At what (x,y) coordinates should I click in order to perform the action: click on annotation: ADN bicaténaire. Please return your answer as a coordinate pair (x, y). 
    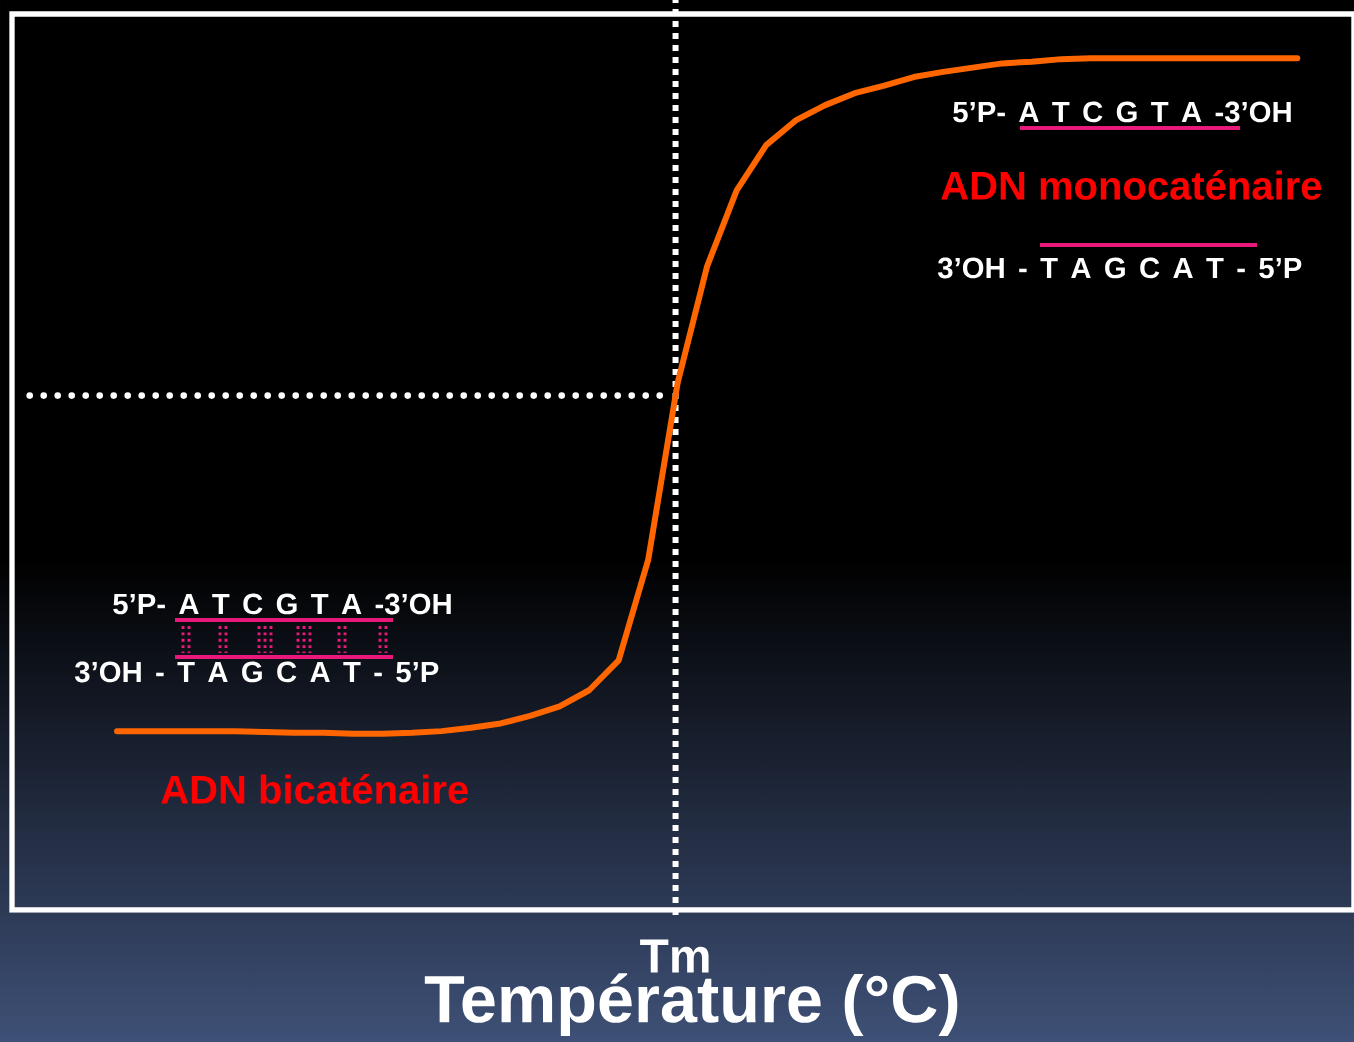
    Looking at the image, I should click on (314, 789).